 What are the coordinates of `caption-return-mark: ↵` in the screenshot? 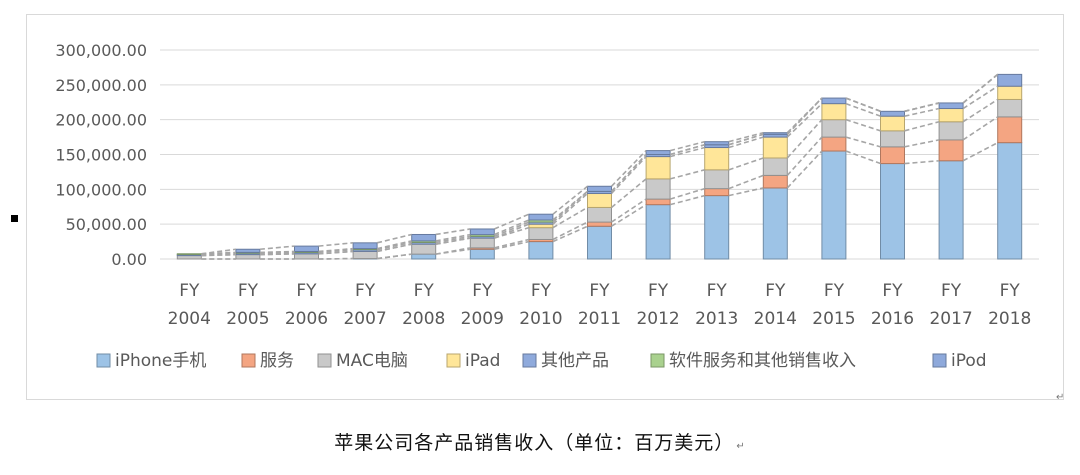 It's located at (741, 446).